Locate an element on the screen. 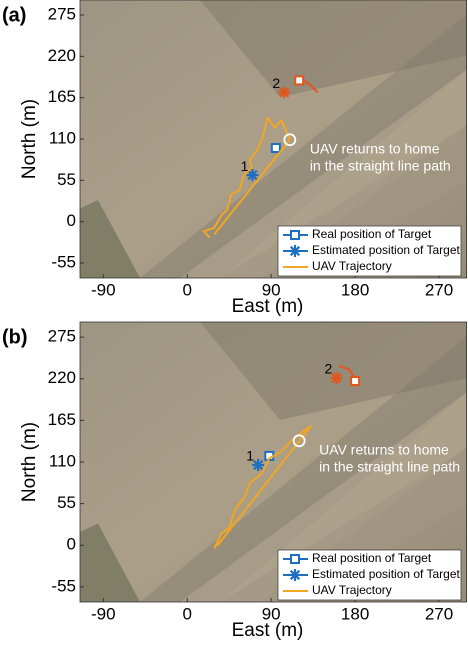  plot-marks is located at coordinates (260, 157).